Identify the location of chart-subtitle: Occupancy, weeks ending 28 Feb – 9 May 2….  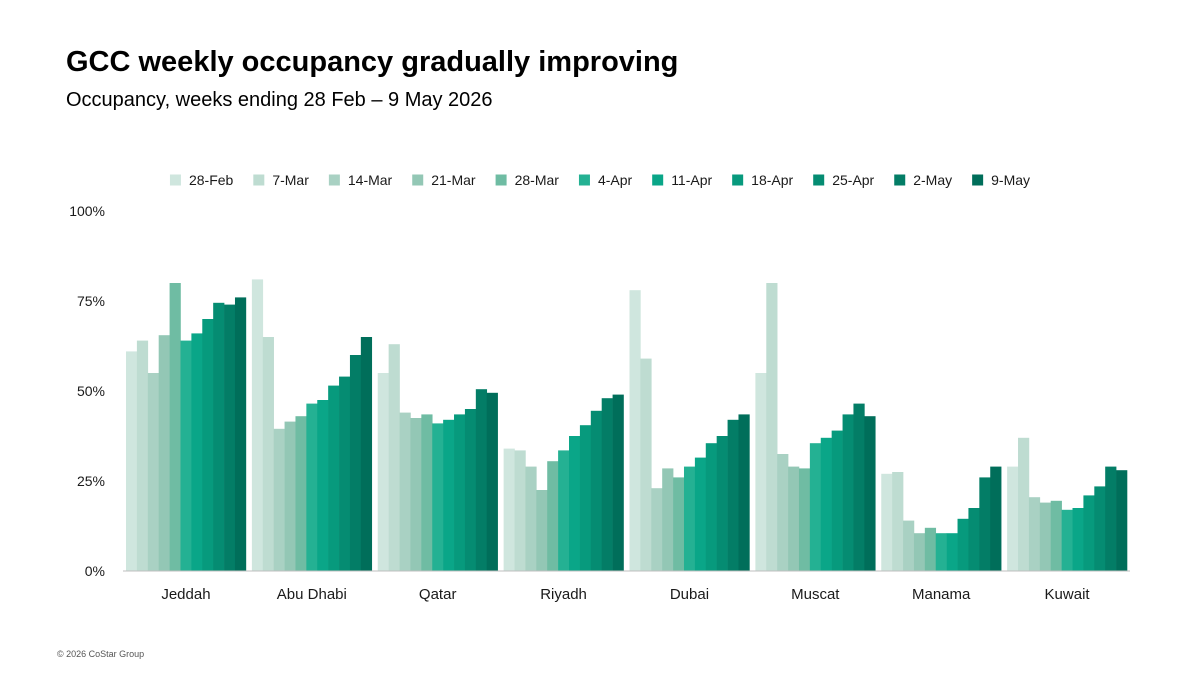
(279, 100).